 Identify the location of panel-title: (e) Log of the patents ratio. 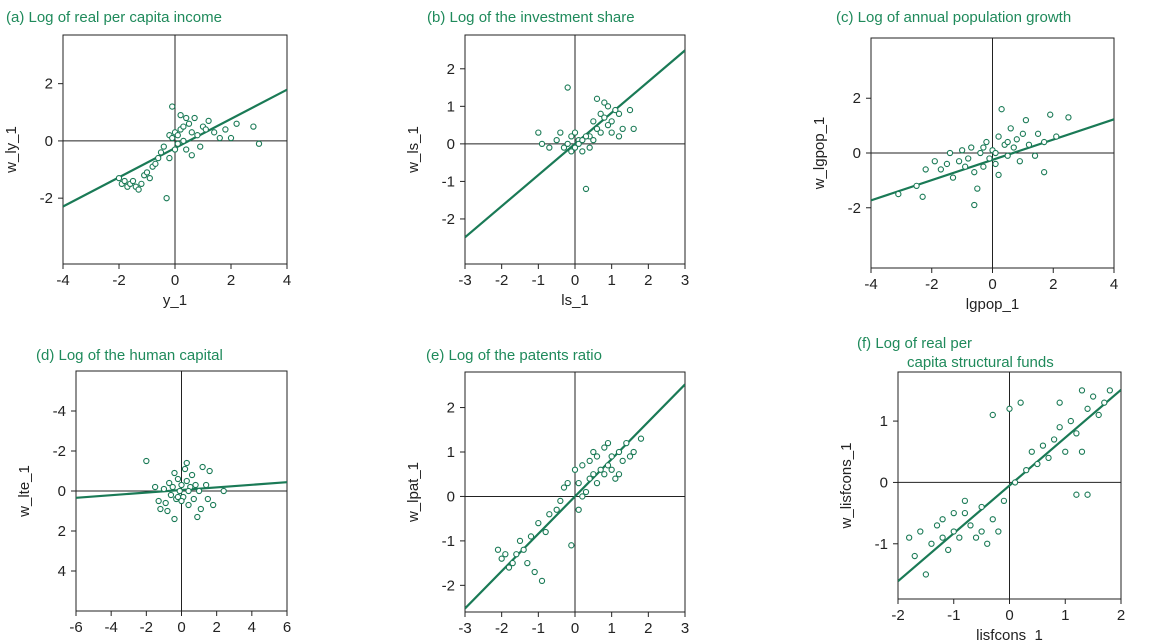
(514, 355).